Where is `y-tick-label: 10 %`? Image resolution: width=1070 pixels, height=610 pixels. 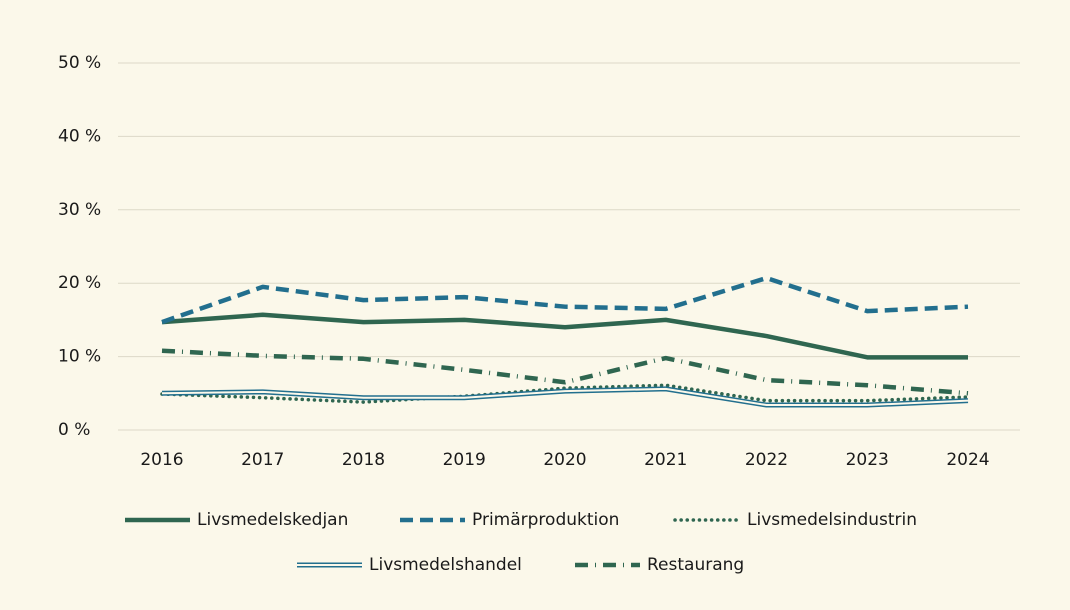
y-tick-label: 10 % is located at coordinates (79, 357).